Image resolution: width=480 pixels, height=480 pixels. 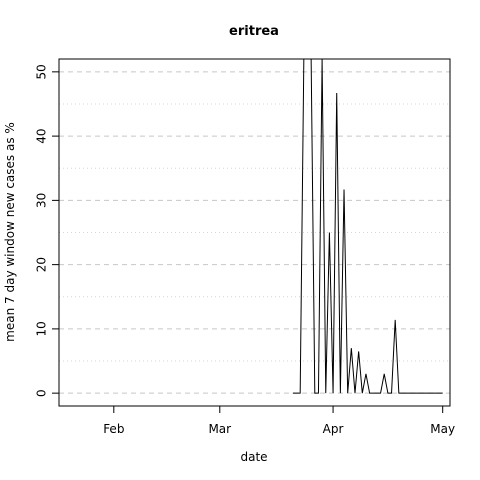 I want to click on y-tick-label: 10, so click(x=42, y=328).